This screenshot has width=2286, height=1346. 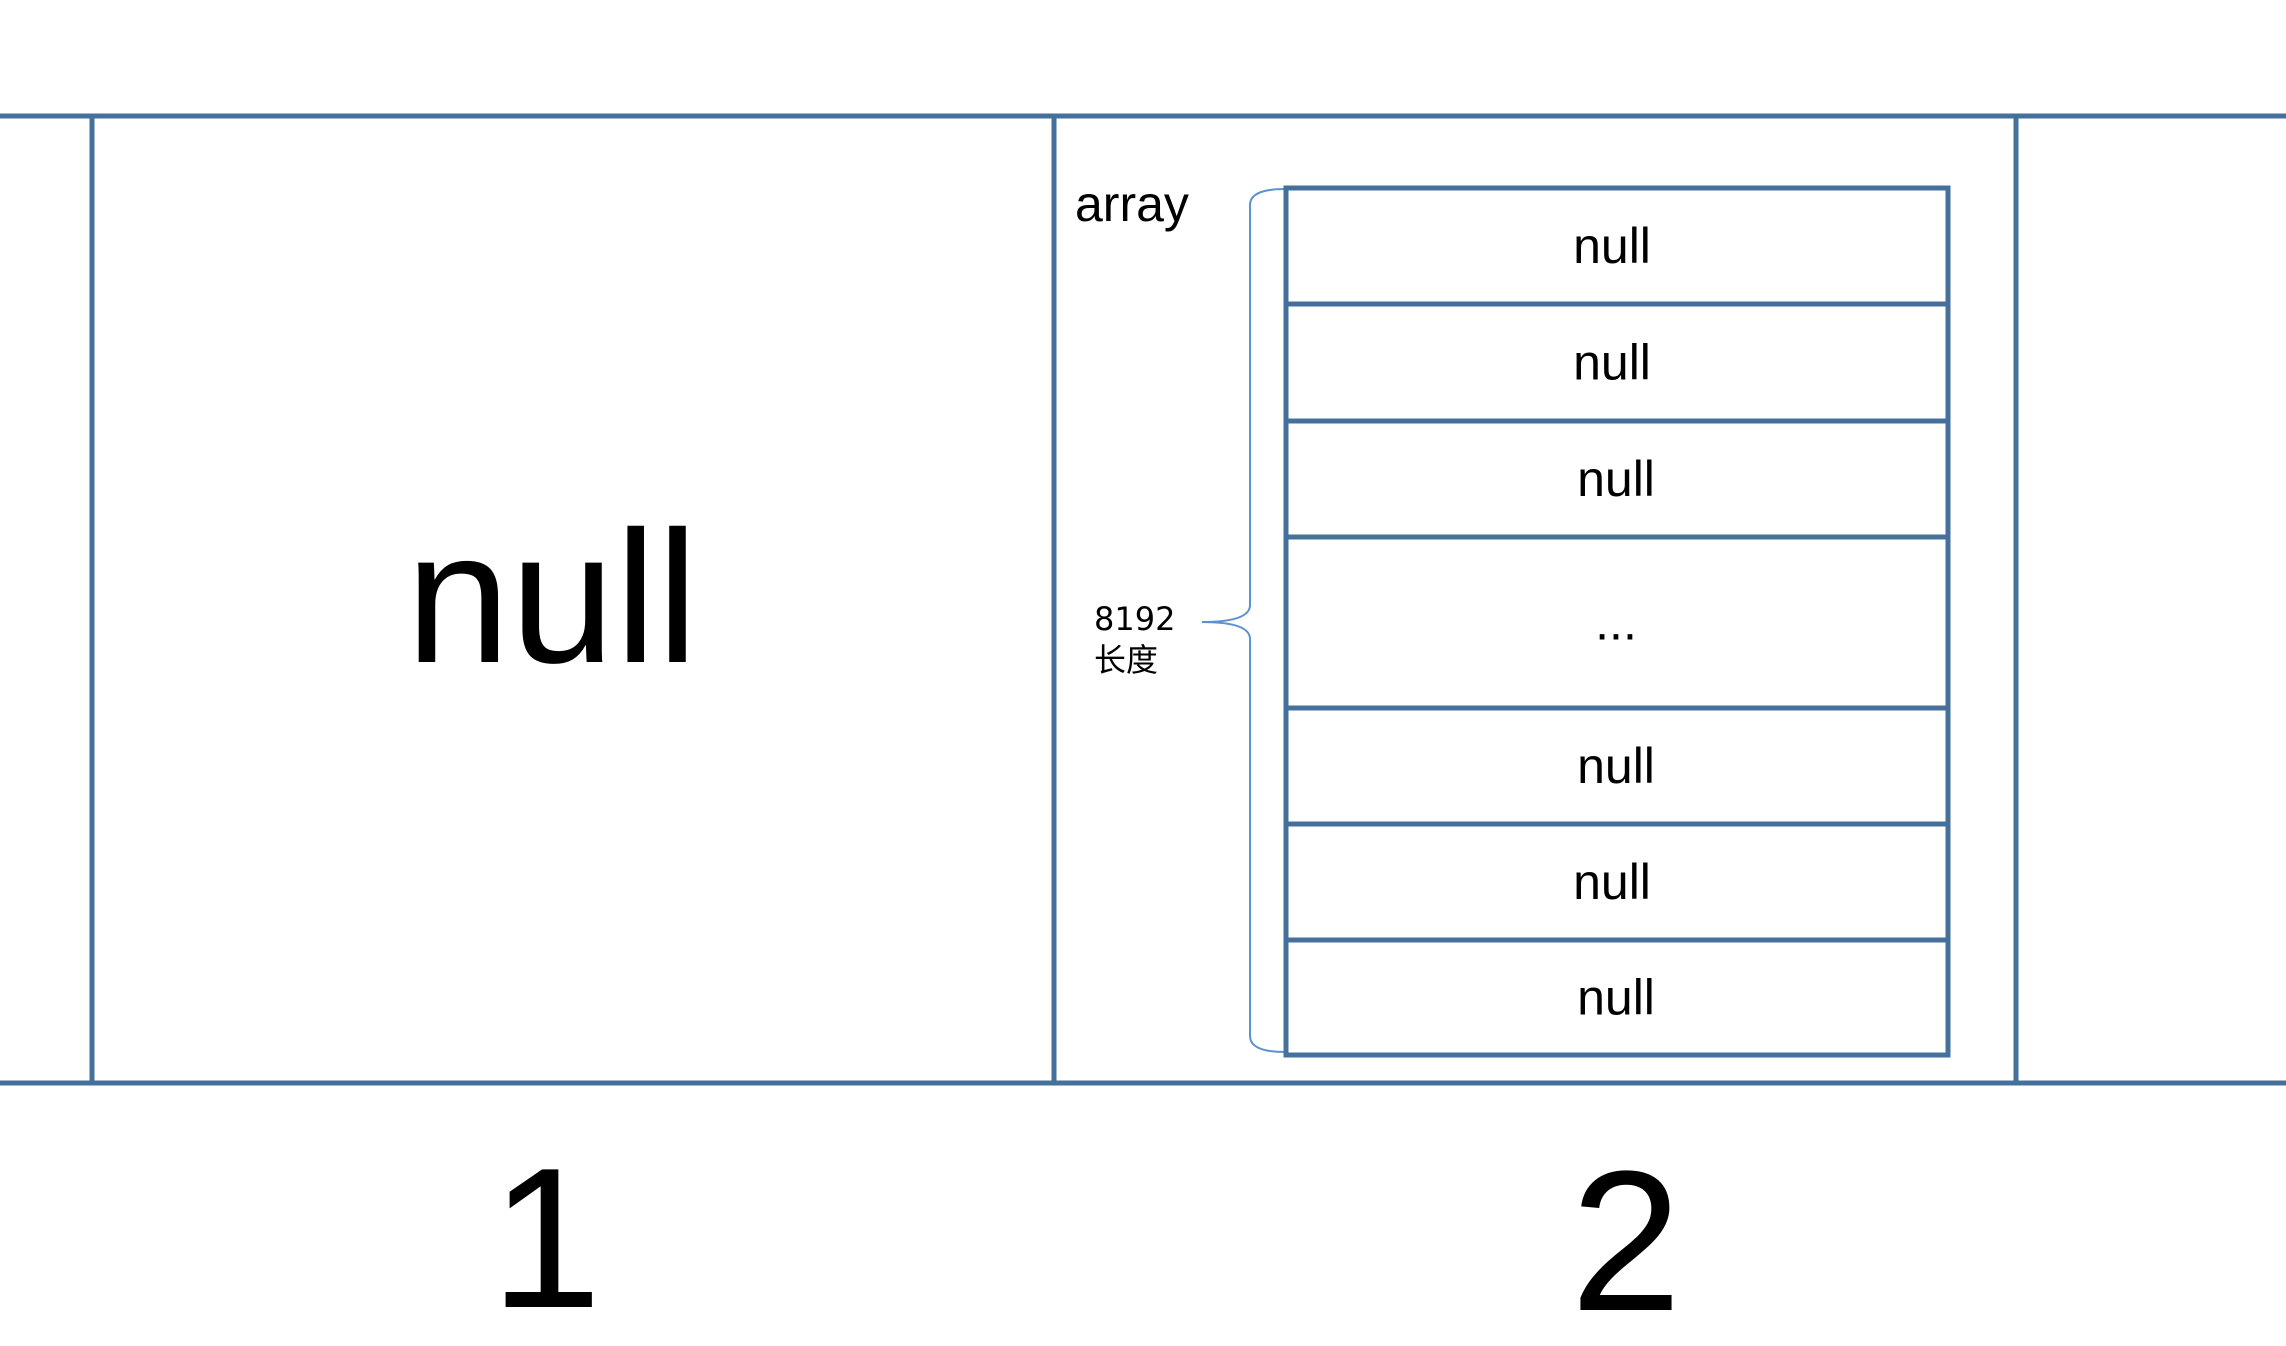 I want to click on slot-1: null 1, so click(x=552, y=919).